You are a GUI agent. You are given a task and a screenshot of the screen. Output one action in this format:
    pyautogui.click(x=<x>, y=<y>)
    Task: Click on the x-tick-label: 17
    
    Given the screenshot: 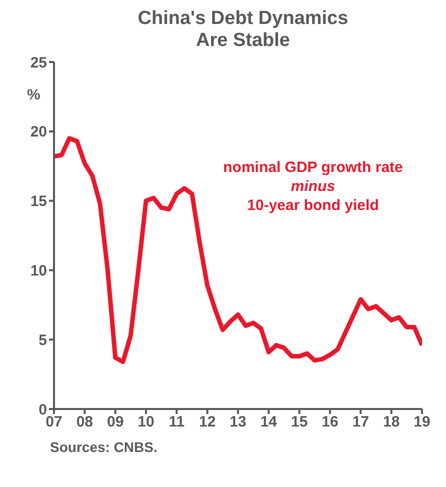 What is the action you would take?
    pyautogui.click(x=361, y=422)
    